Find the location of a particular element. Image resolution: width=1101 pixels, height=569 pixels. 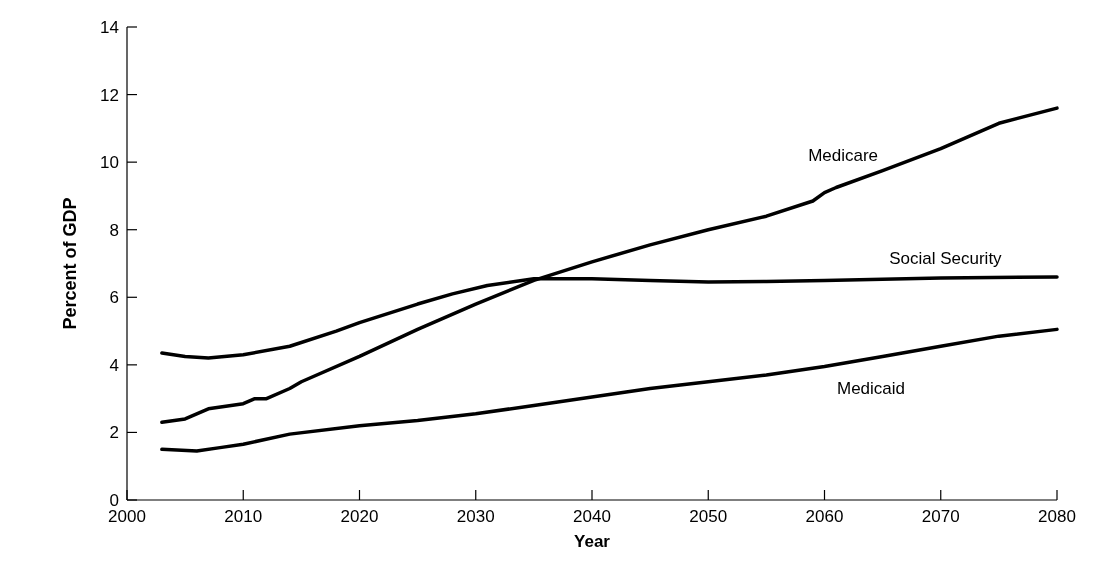

x-tick-label: 2080 is located at coordinates (1057, 516).